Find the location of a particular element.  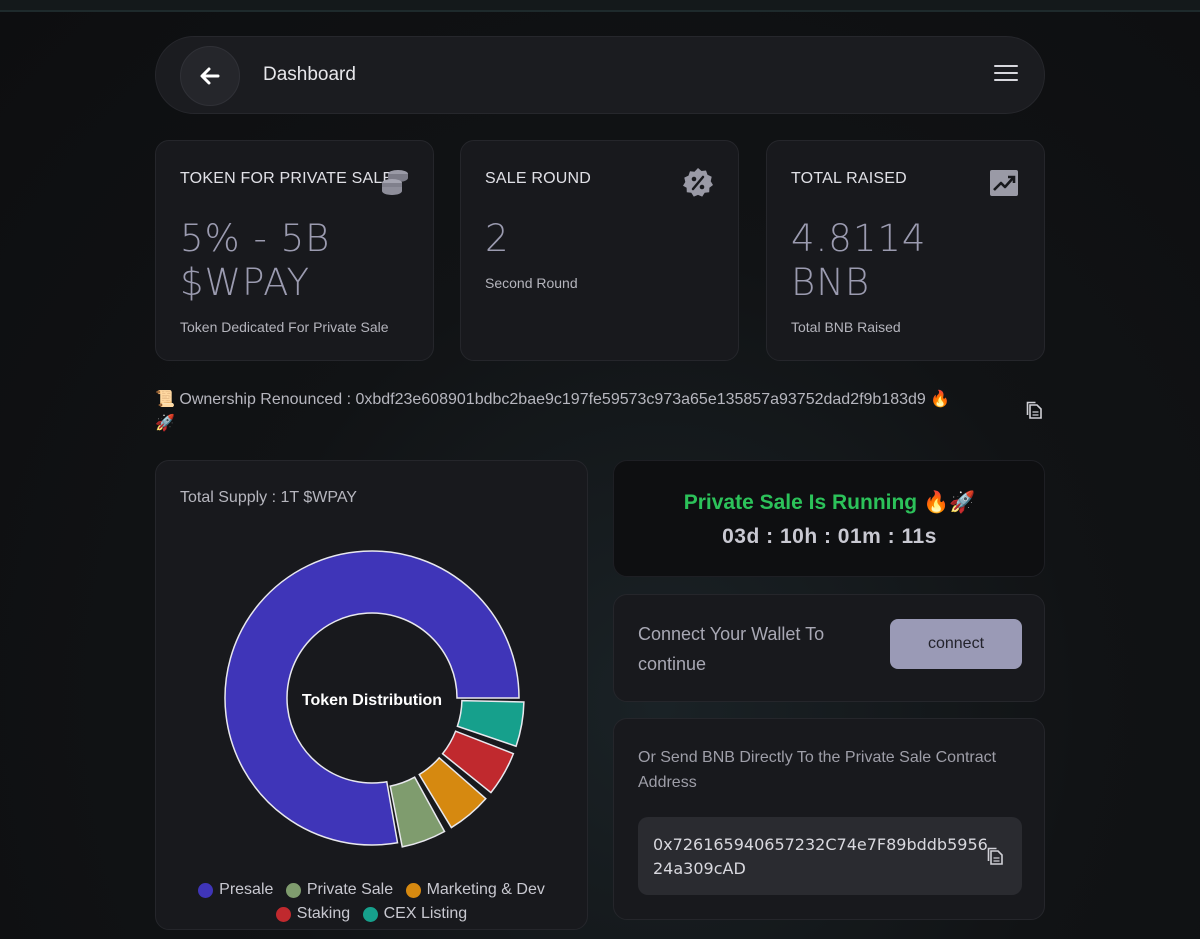

legend-item-private-sale: Private Sale is located at coordinates (339, 890).